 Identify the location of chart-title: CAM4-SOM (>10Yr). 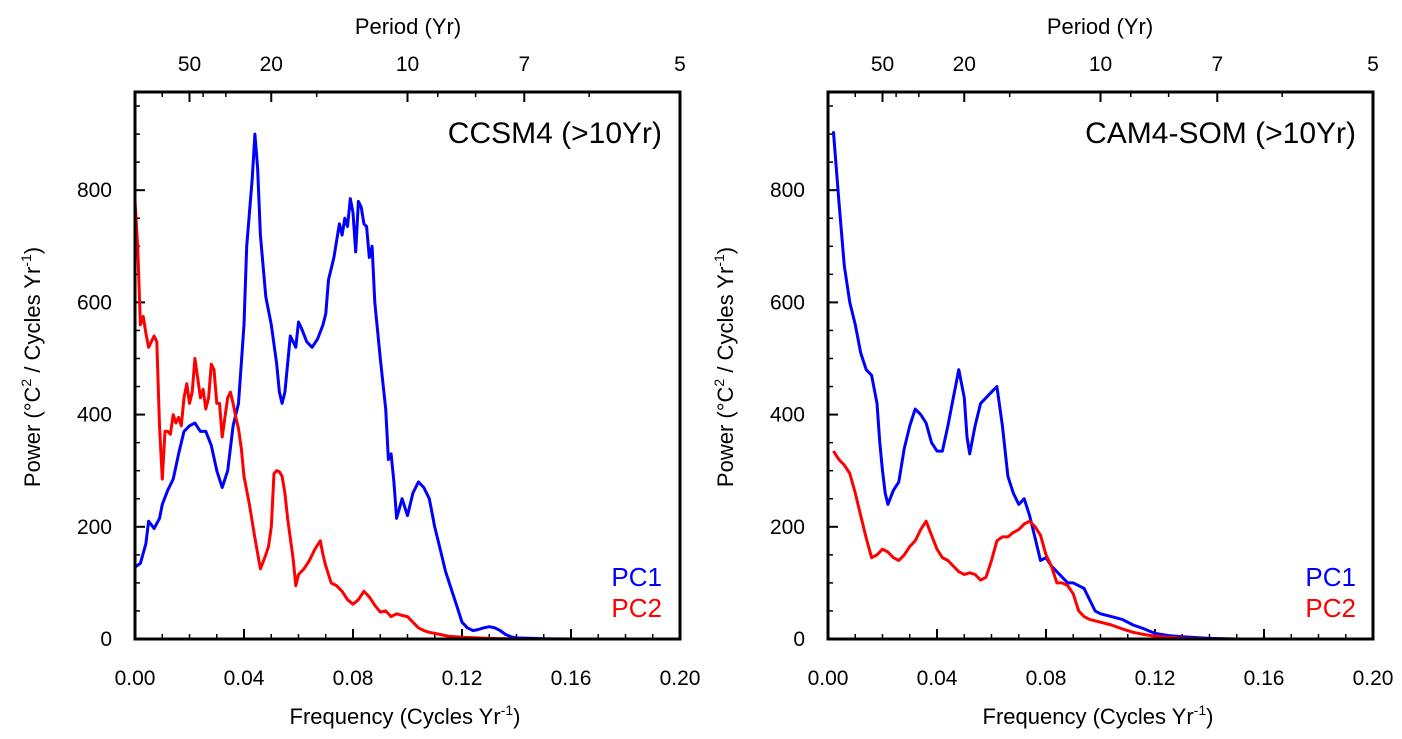
(1220, 133).